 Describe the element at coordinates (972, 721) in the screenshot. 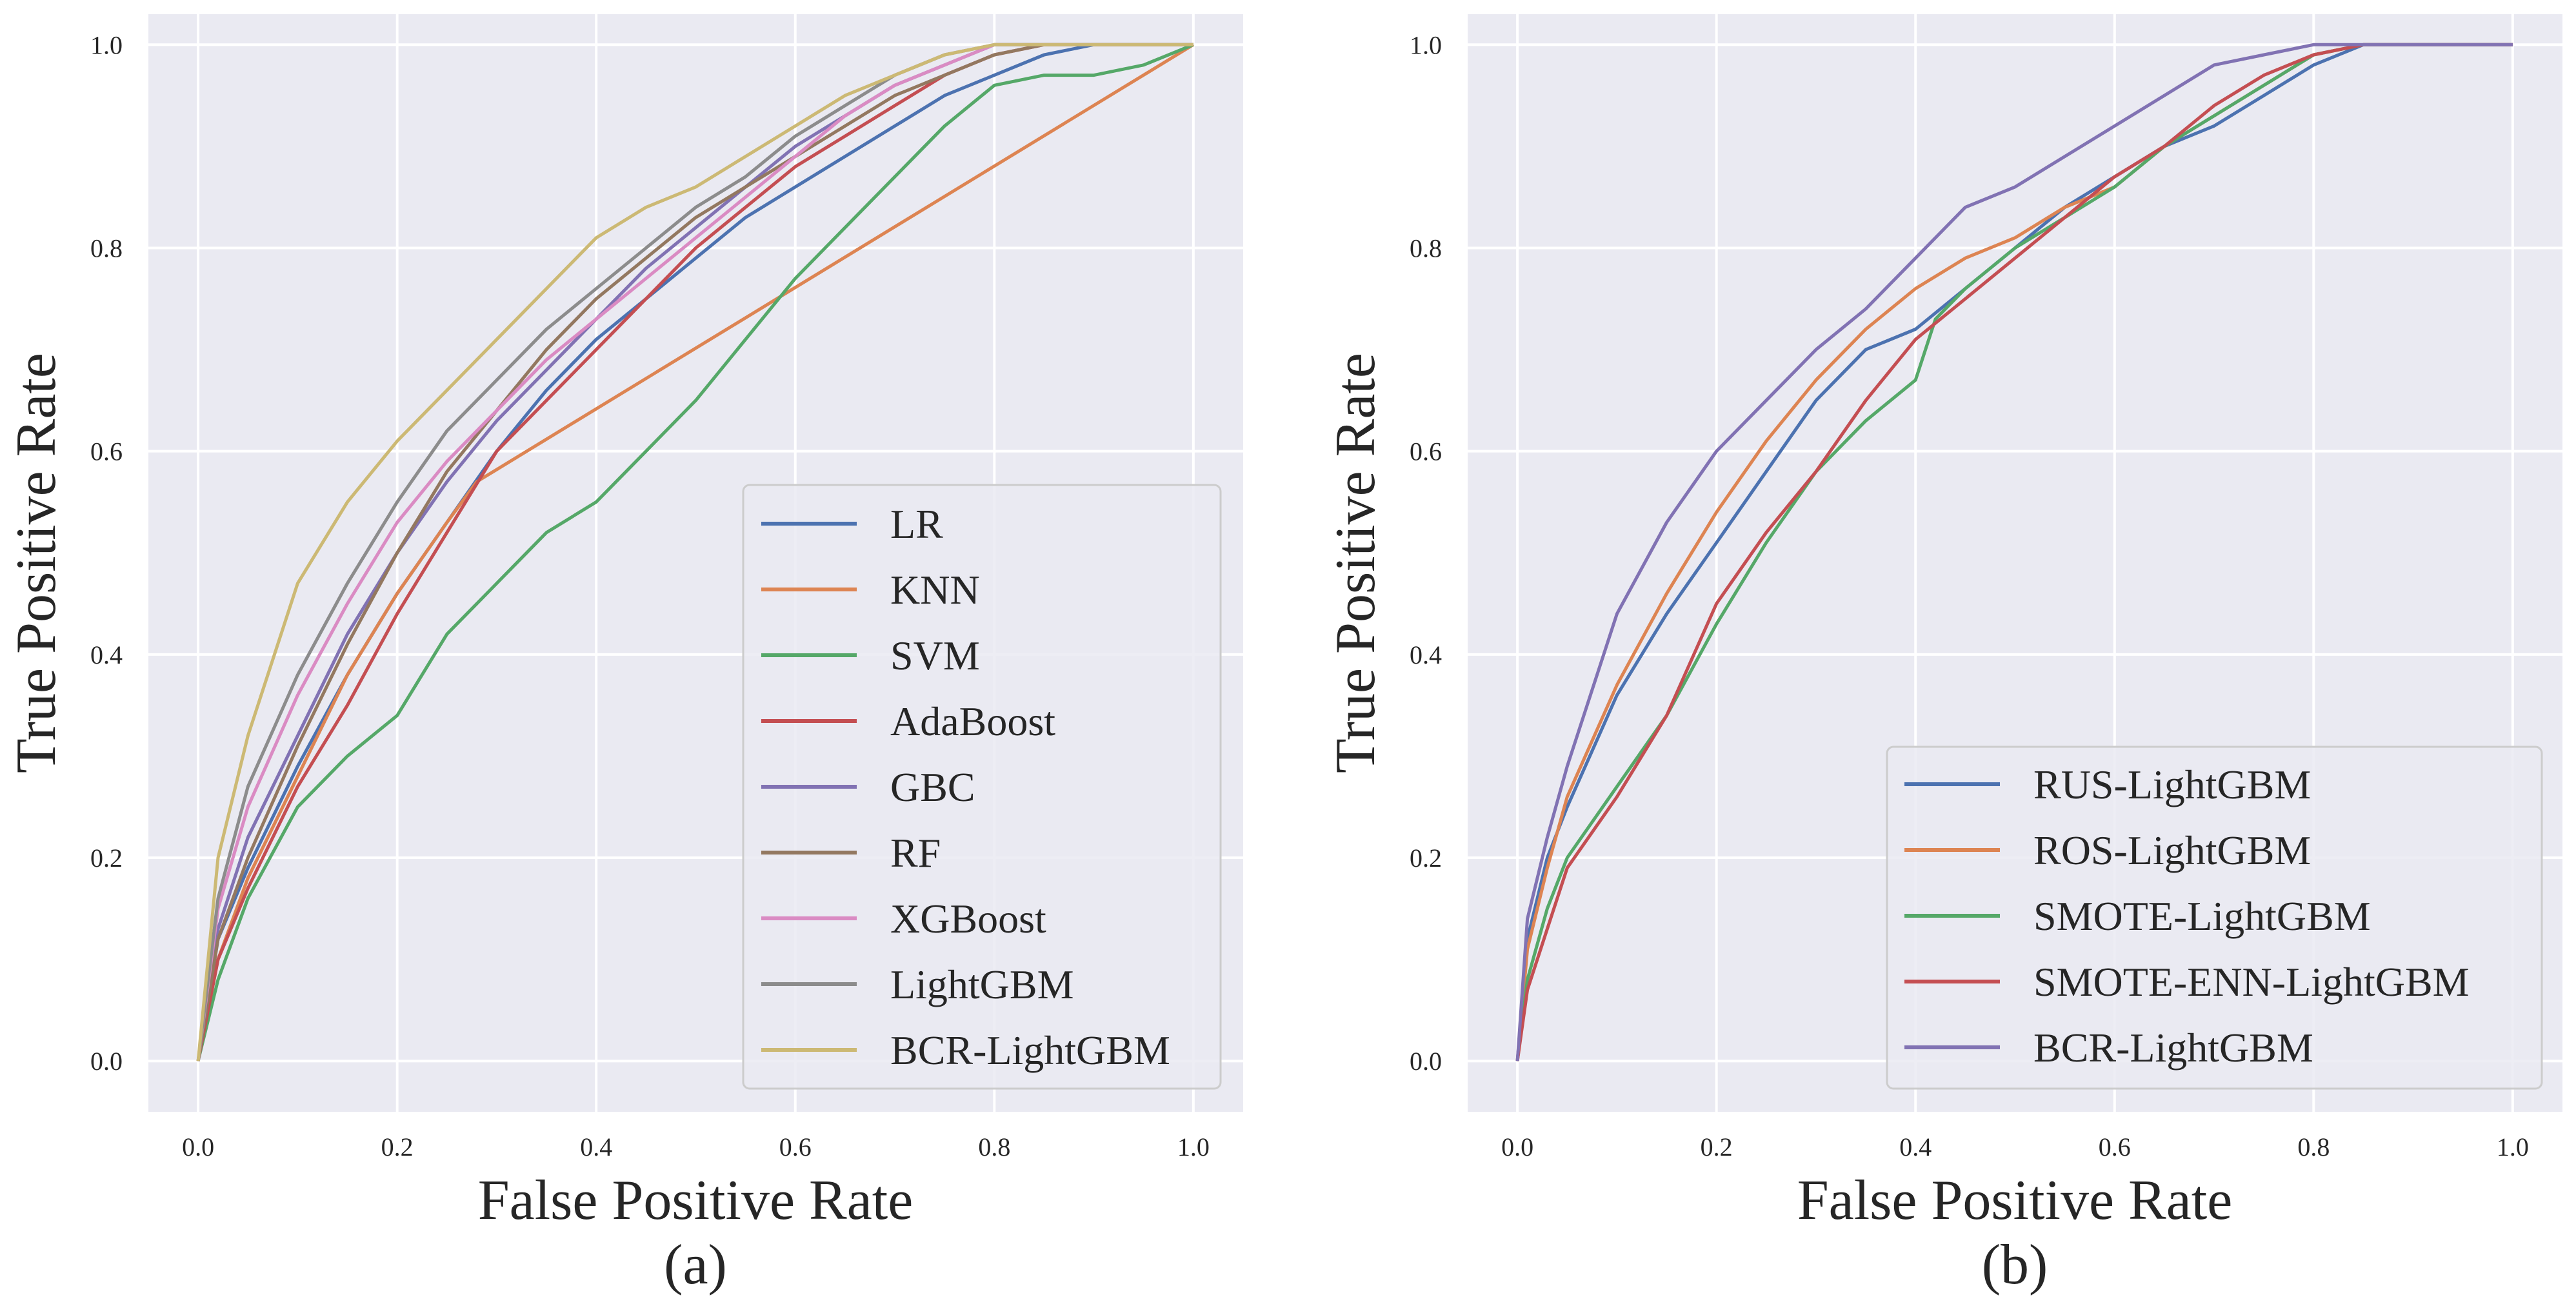

I see `legend-label: AdaBoost` at that location.